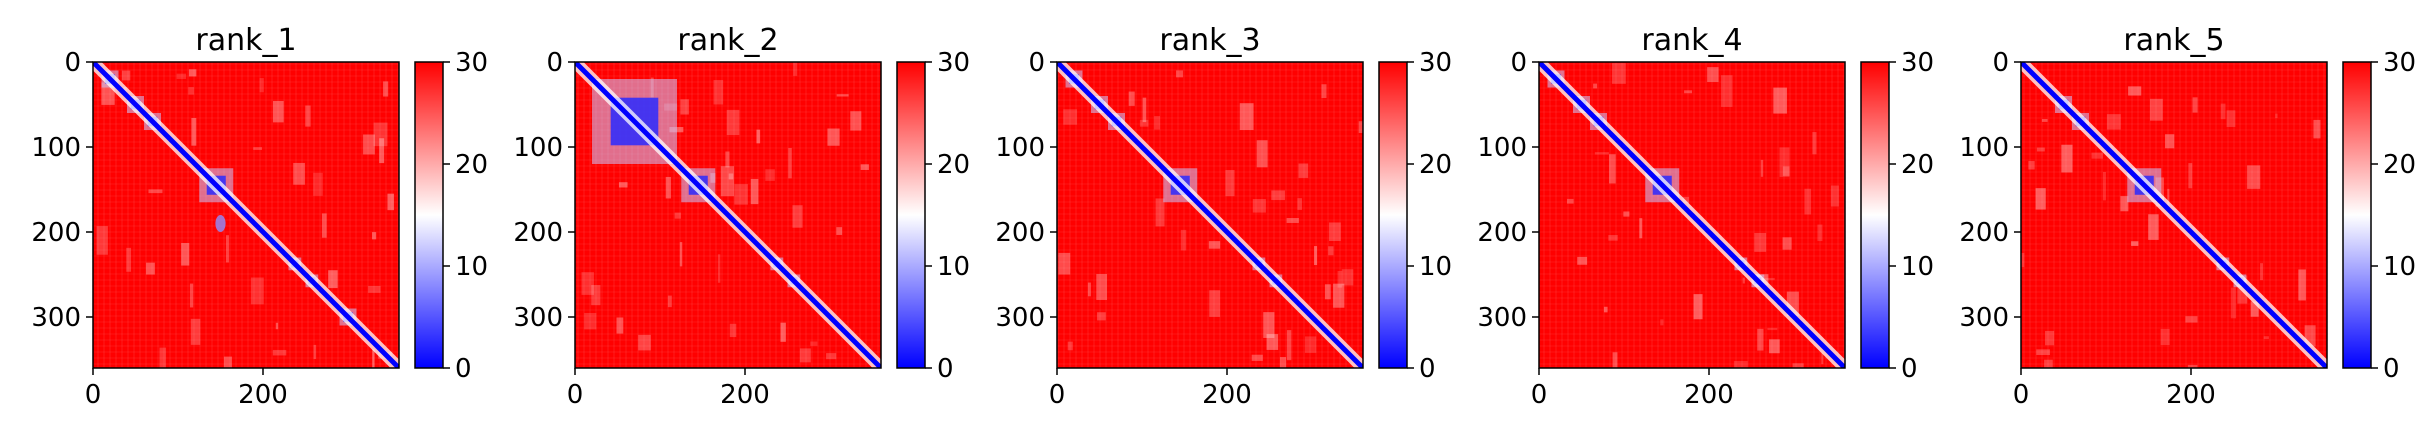 This screenshot has height=438, width=2435. I want to click on colorbar-tick-label: 10, so click(2399, 267).